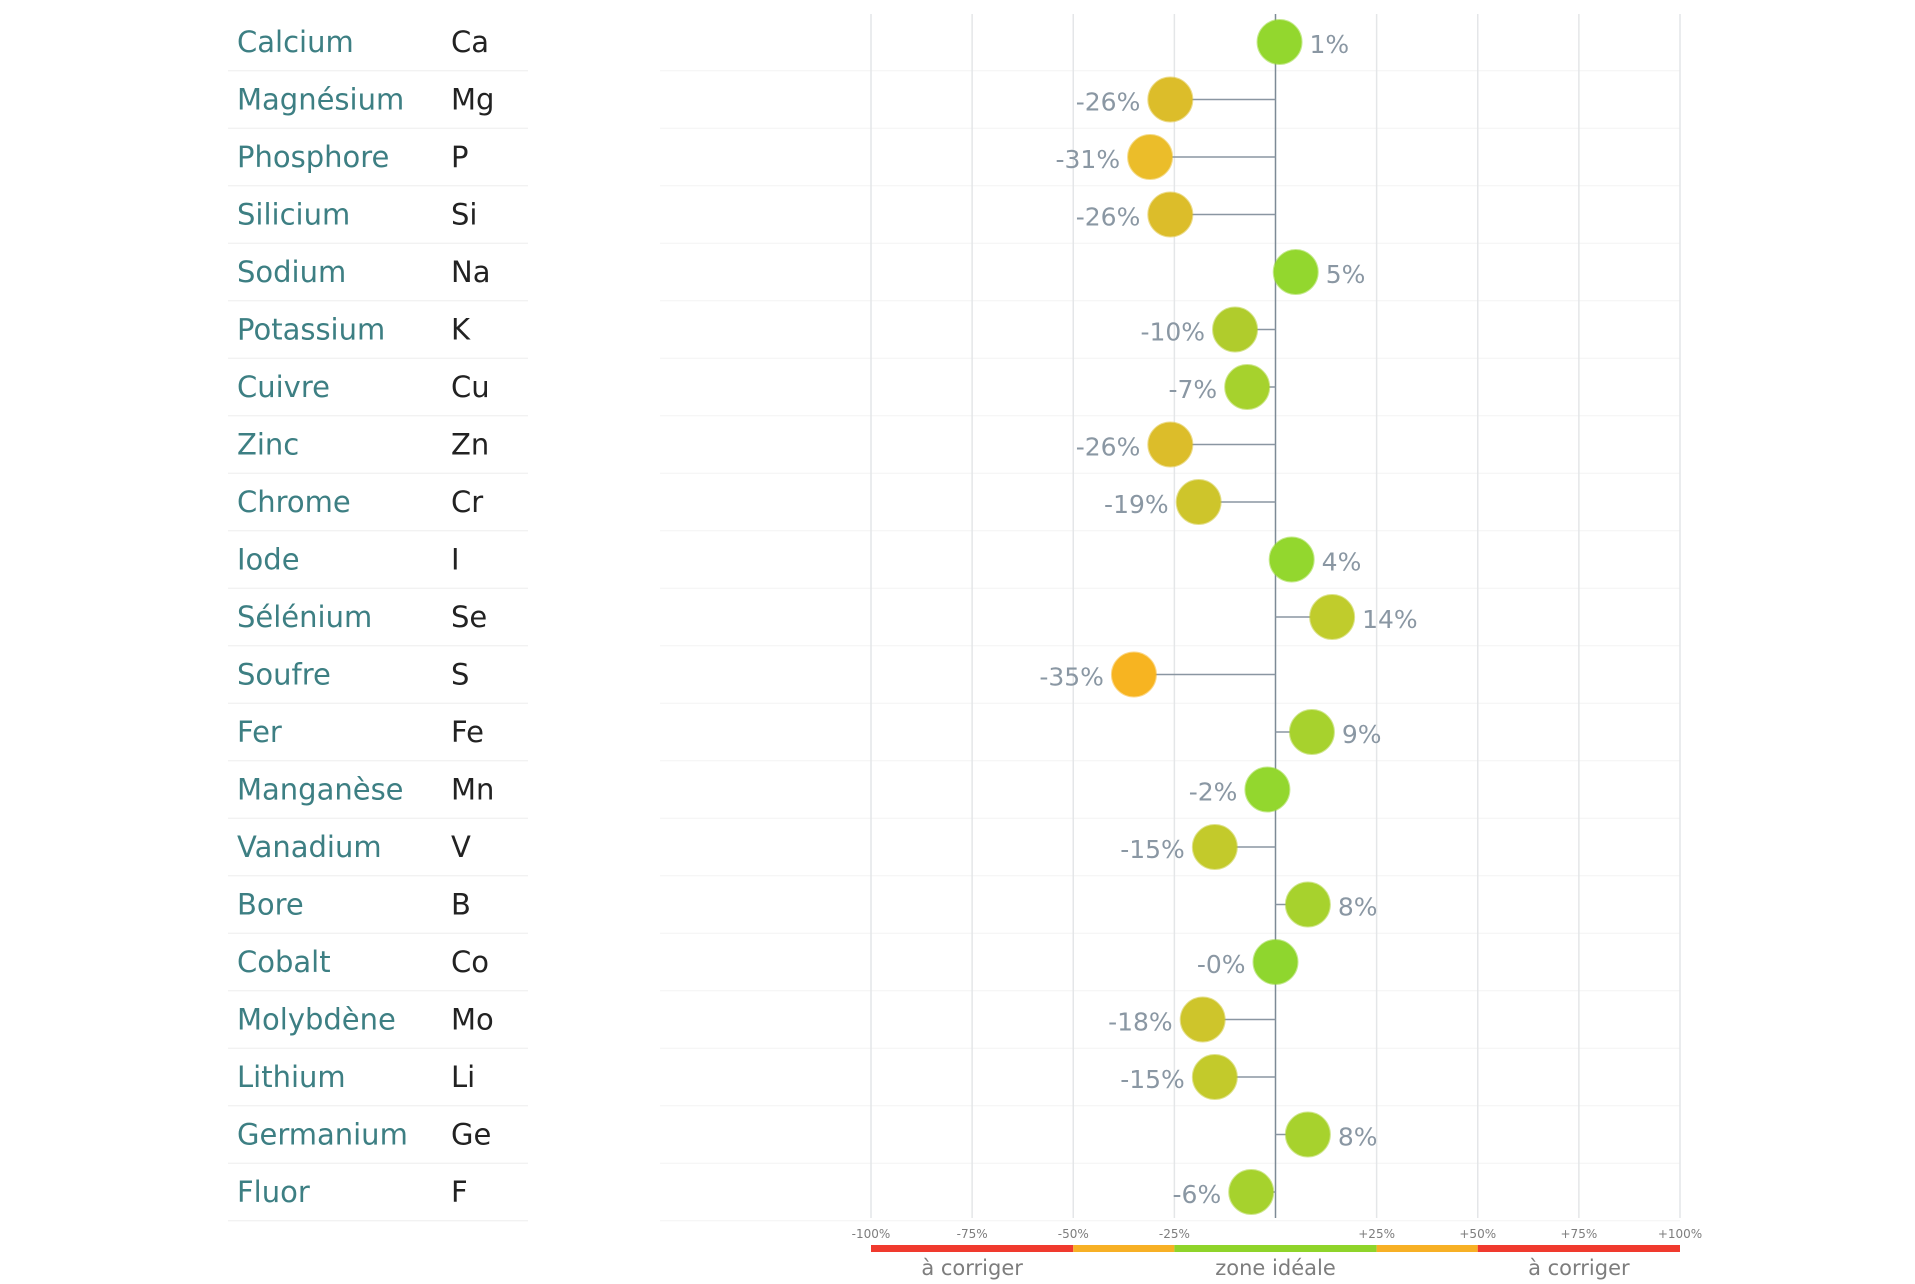 The height and width of the screenshot is (1284, 1915). Describe the element at coordinates (284, 675) in the screenshot. I see `element-name: Soufre` at that location.